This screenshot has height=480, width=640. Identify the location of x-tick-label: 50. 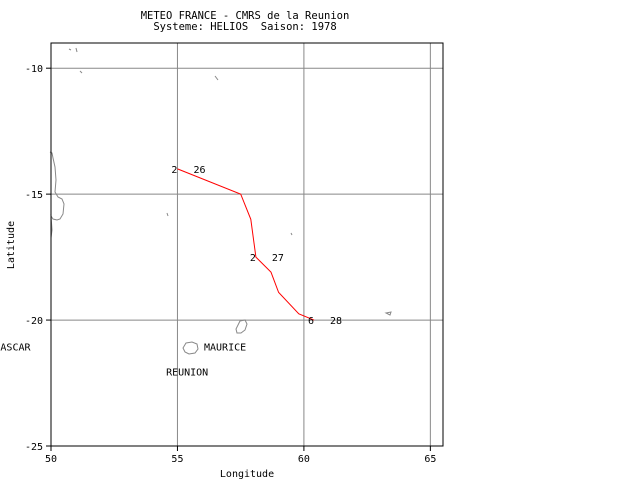
(51, 459).